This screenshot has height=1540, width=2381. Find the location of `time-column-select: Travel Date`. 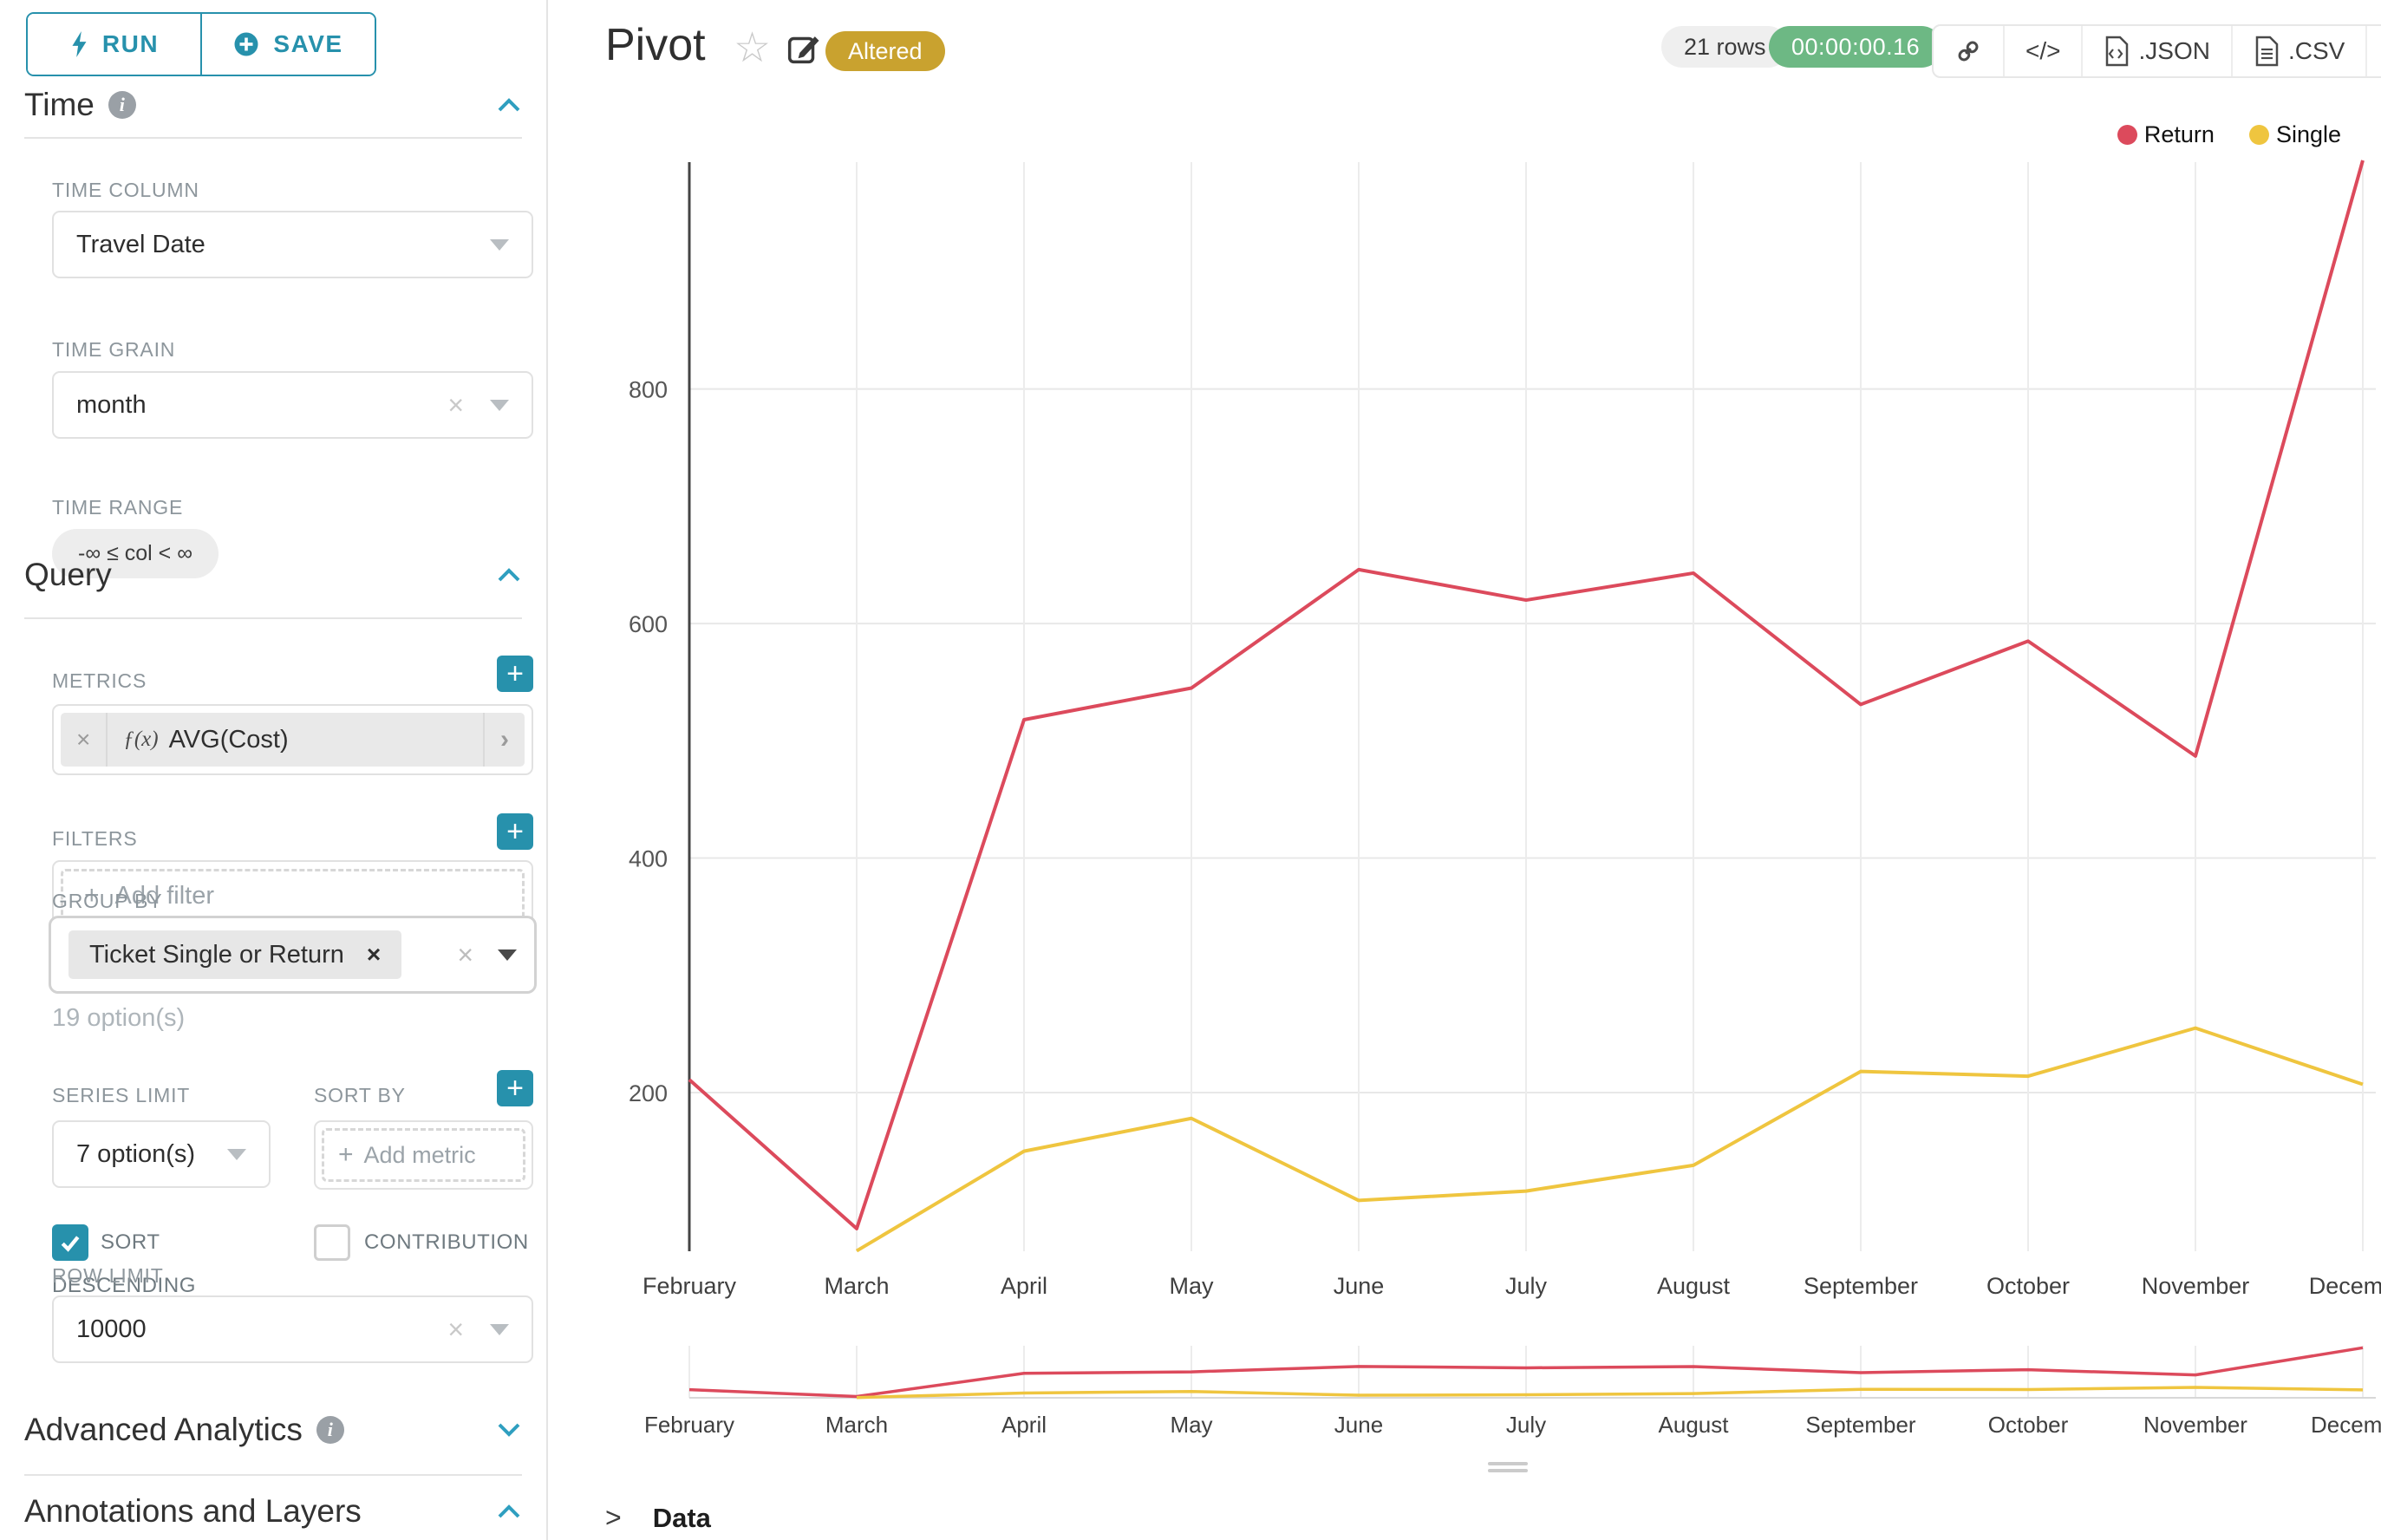

time-column-select: Travel Date is located at coordinates (292, 244).